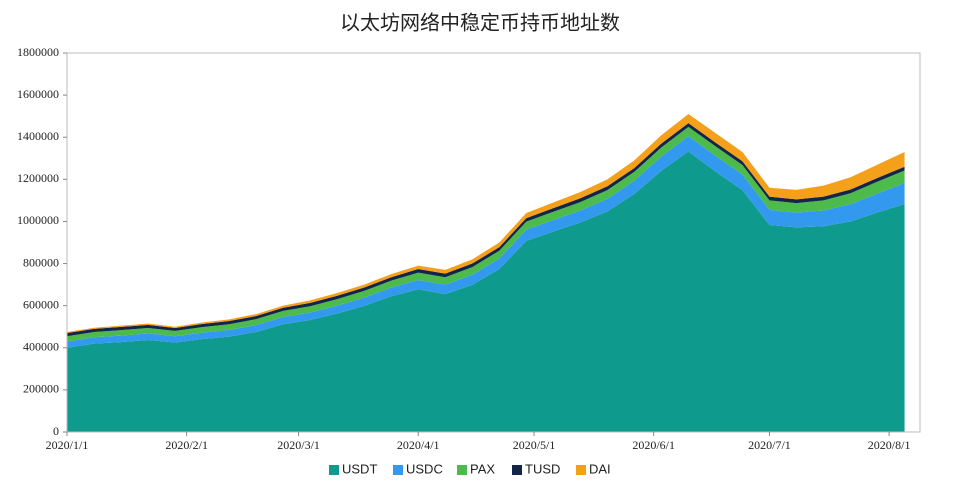 This screenshot has width=960, height=490. Describe the element at coordinates (67, 445) in the screenshot. I see `x-tick-label: 2020/1/1` at that location.